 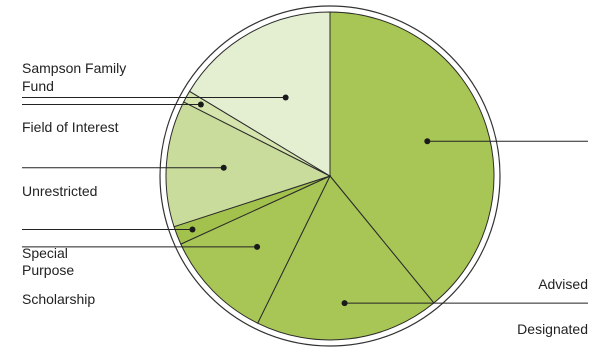 I want to click on label-special-purpose-line1: Special, so click(x=45, y=253).